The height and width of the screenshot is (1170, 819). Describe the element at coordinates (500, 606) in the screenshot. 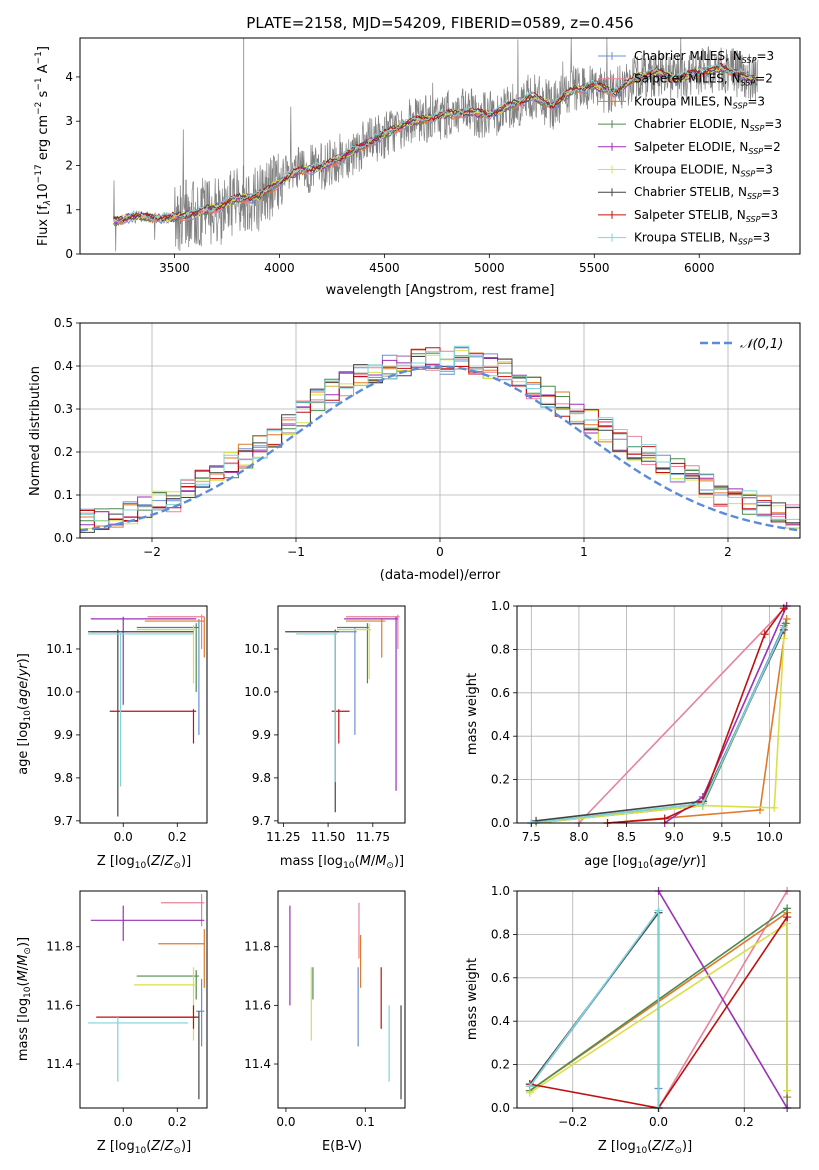

I see `mwAge-ytick-label: 1.0` at that location.